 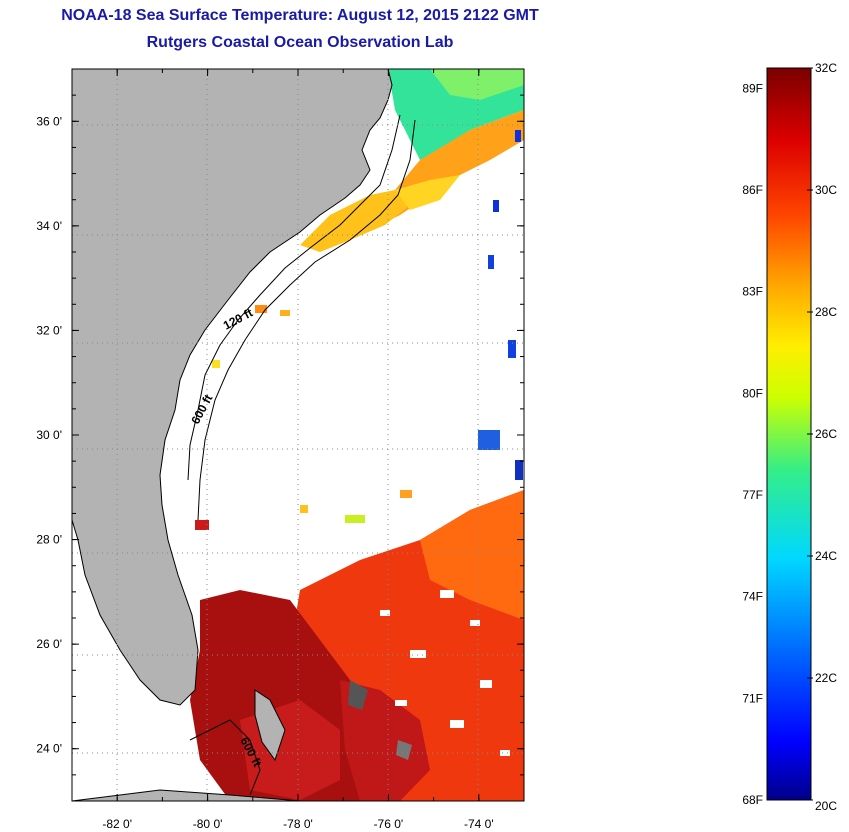 I want to click on lon-tick-label: -74 0', so click(x=479, y=824).